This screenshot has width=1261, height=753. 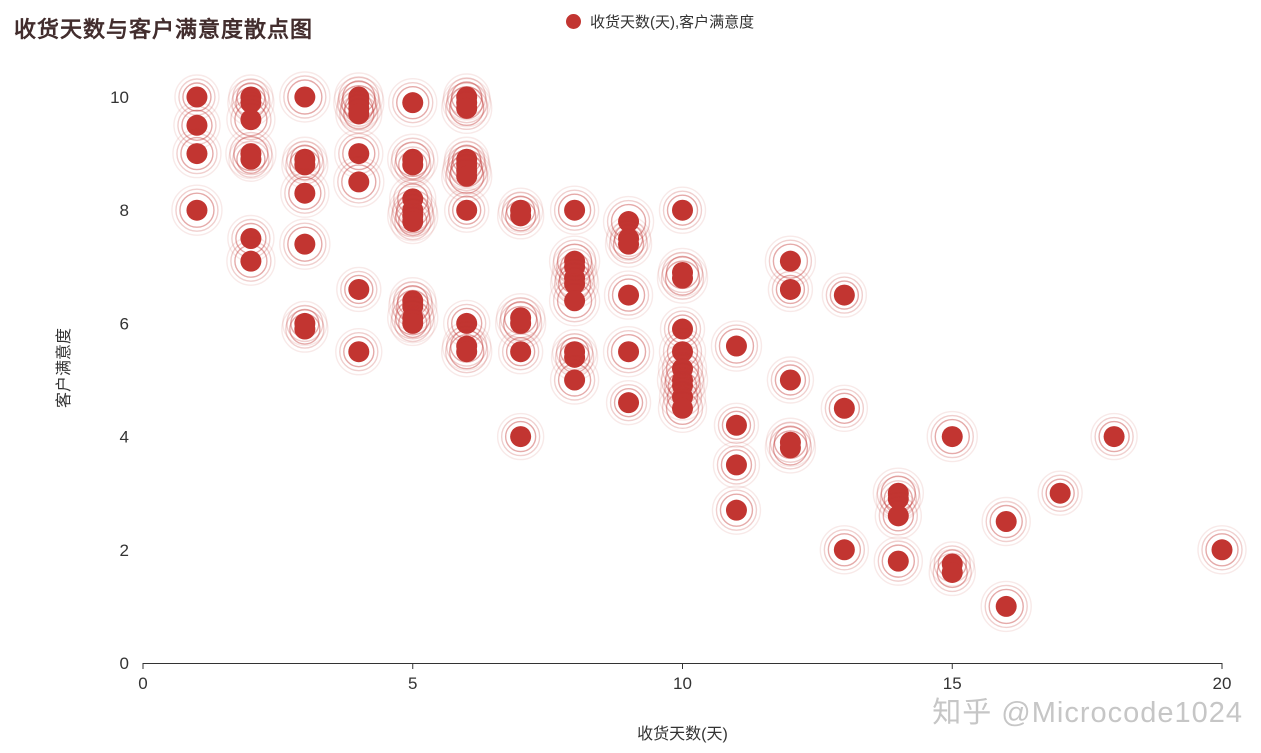 I want to click on y-tick-label: 0, so click(x=124, y=663).